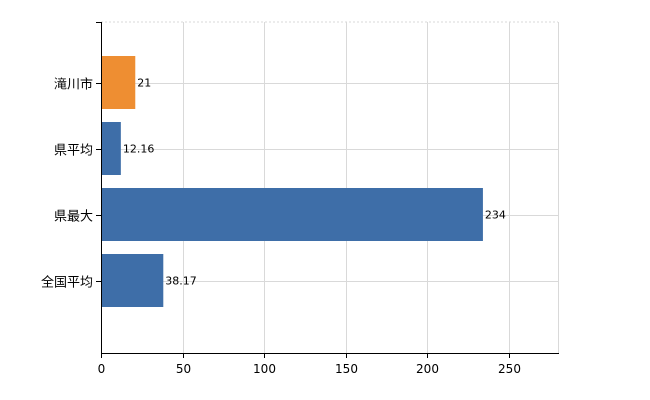  What do you see at coordinates (67, 283) in the screenshot?
I see `y-tick-label: 全国平均` at bounding box center [67, 283].